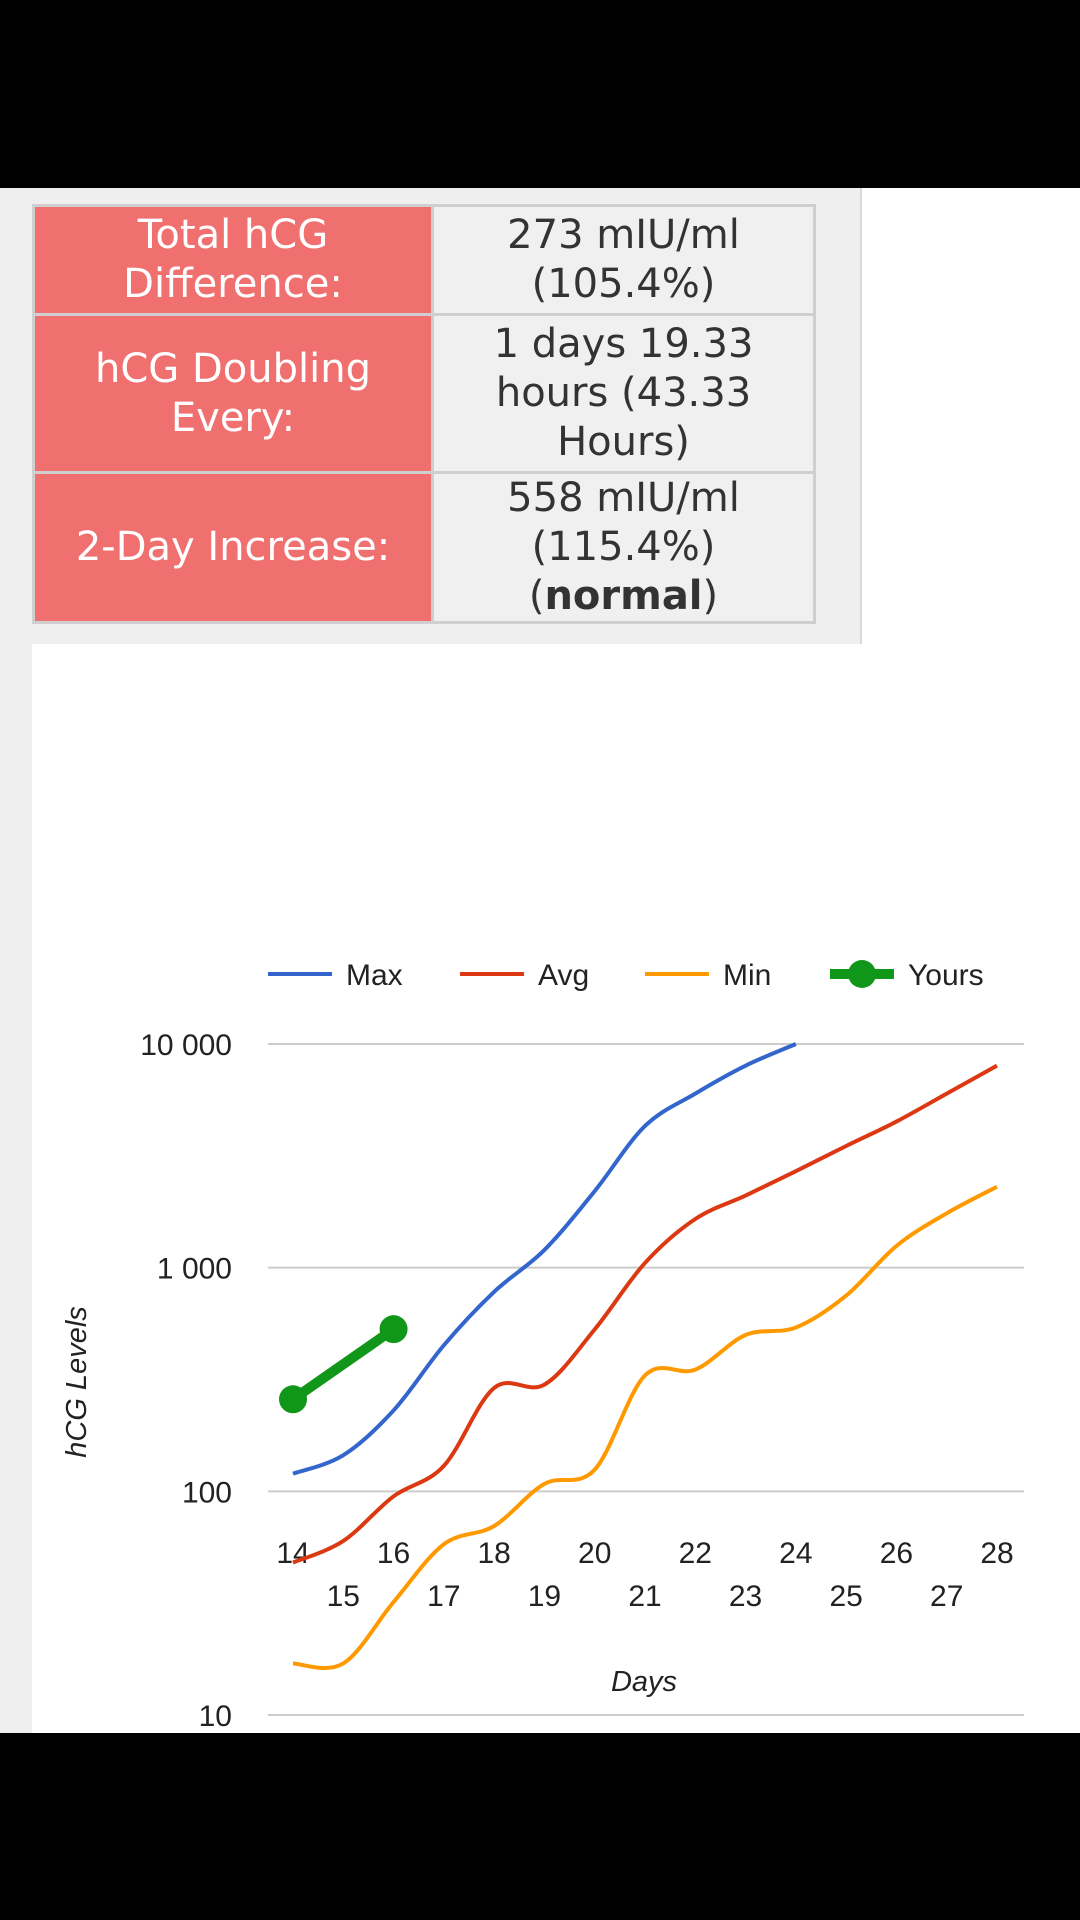  I want to click on y-tick-label: 1 000, so click(194, 1269).